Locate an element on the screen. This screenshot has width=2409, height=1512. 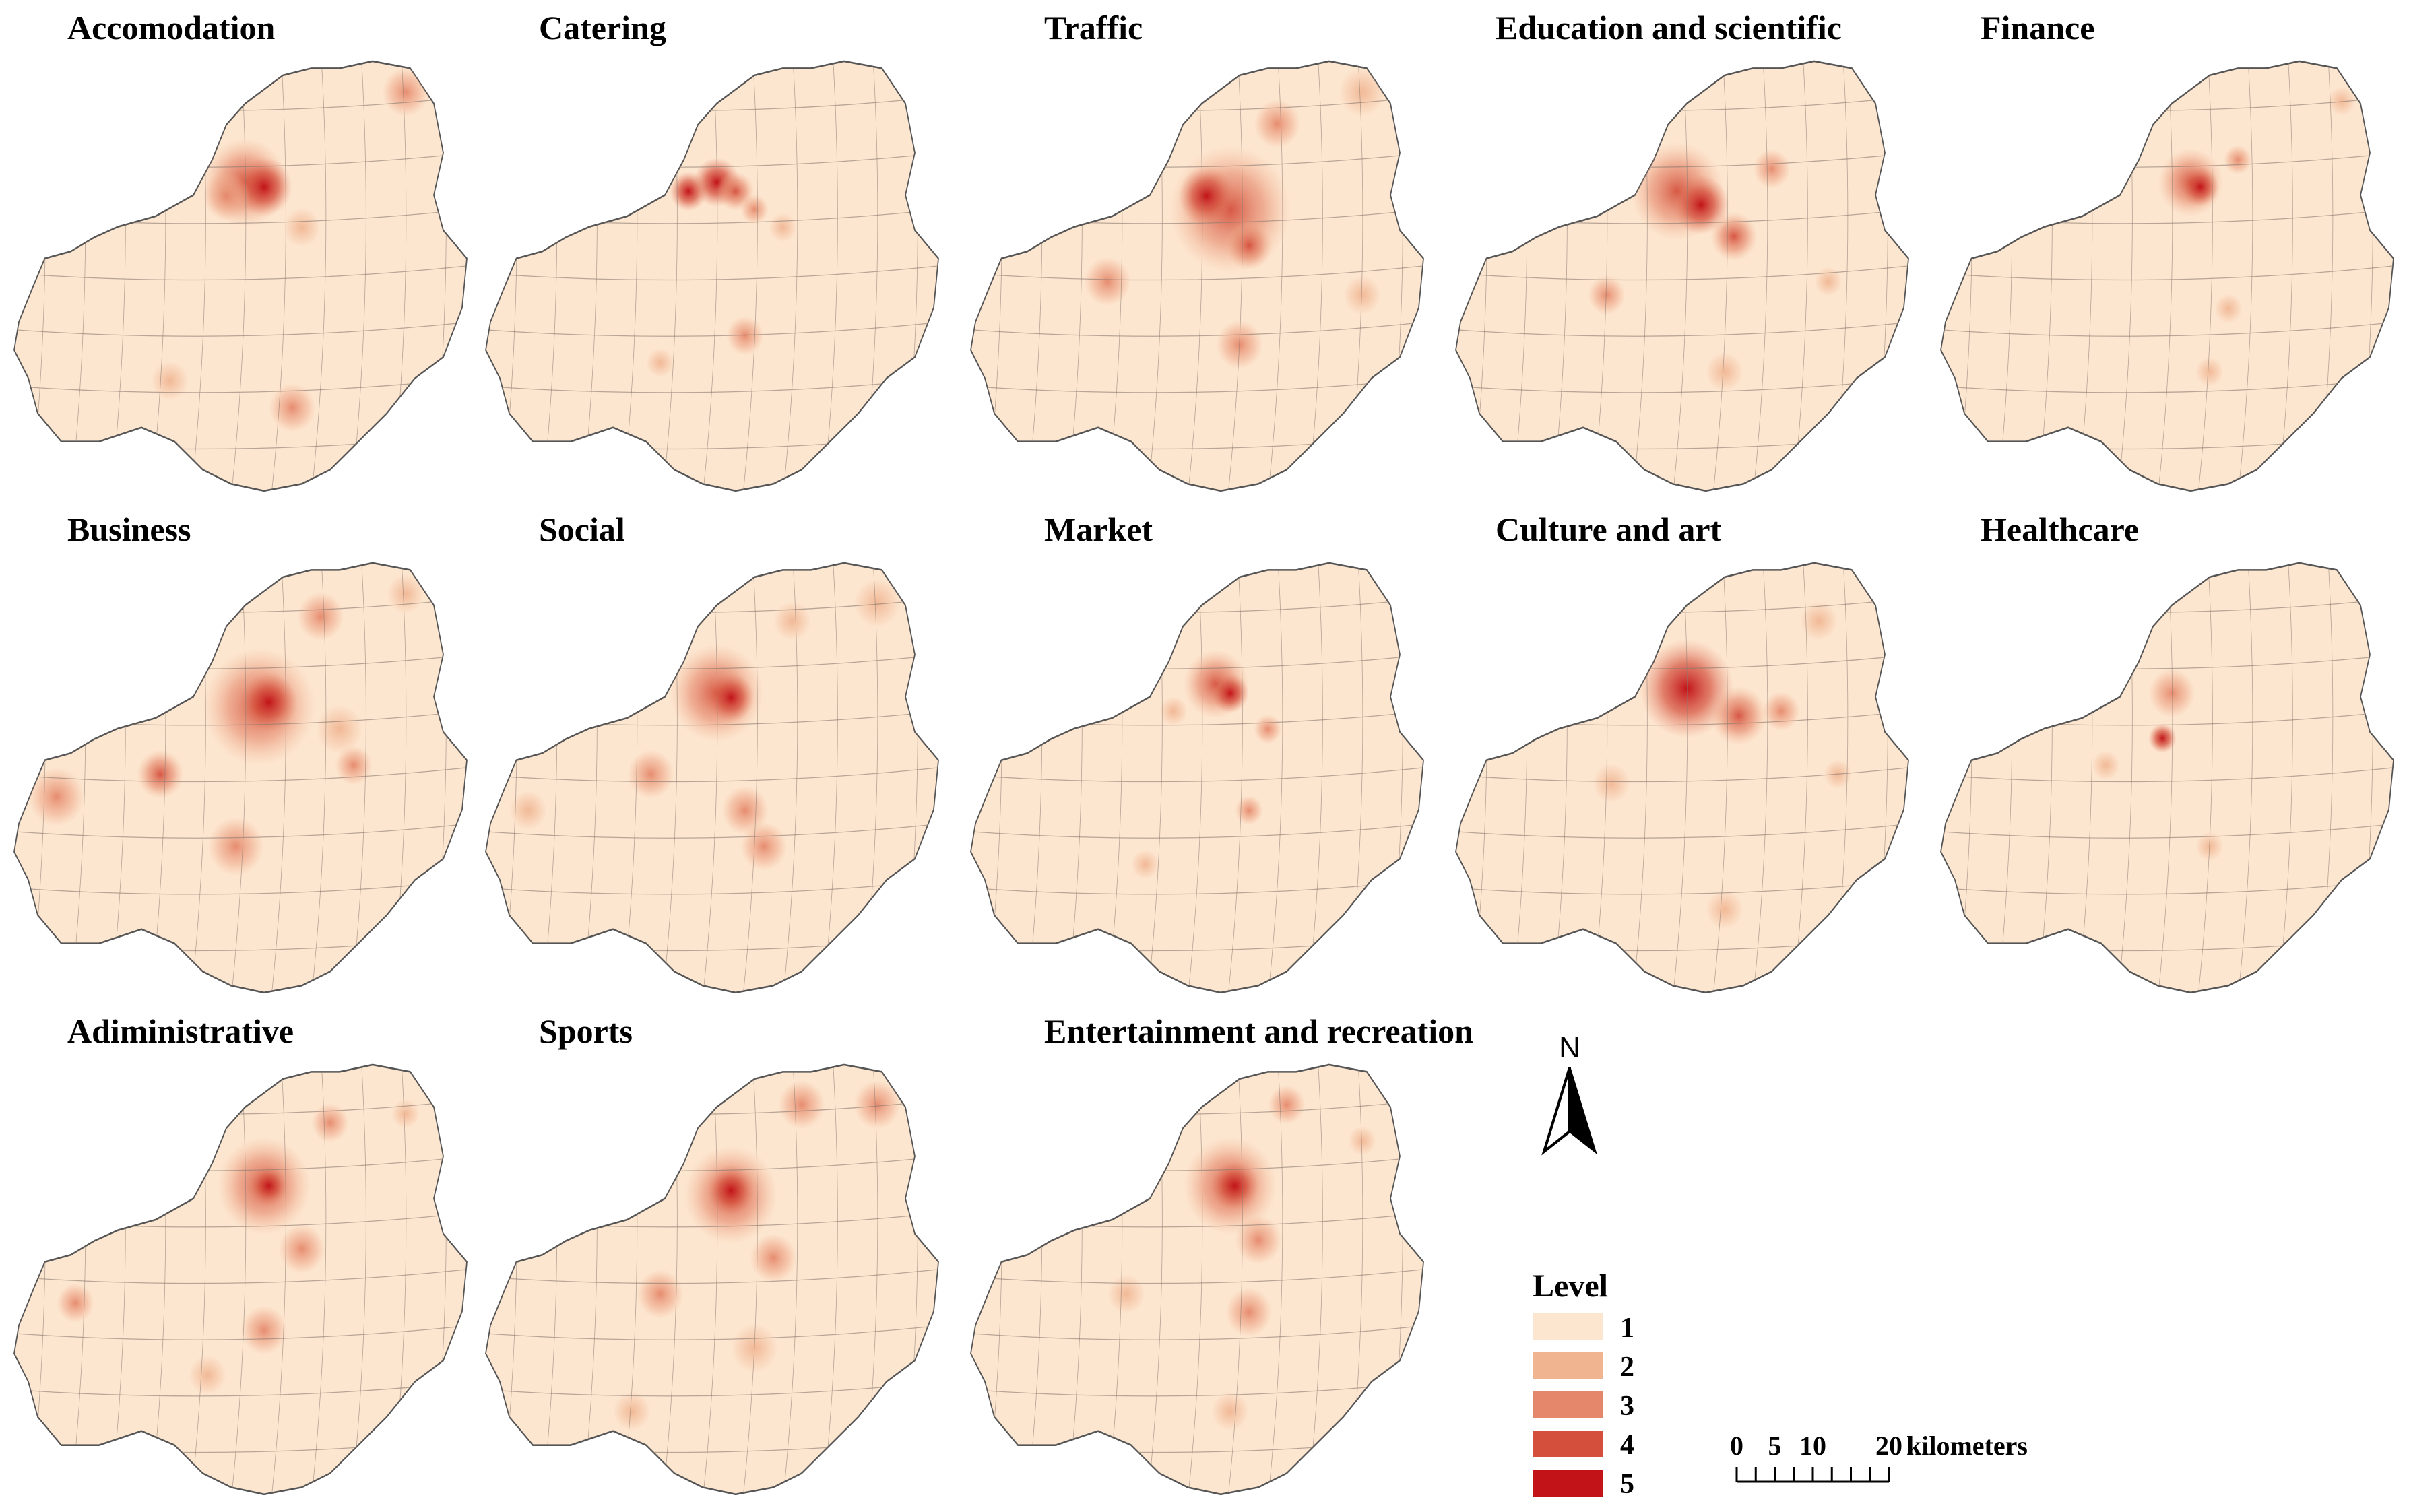
legend-title: Level is located at coordinates (1570, 1286).